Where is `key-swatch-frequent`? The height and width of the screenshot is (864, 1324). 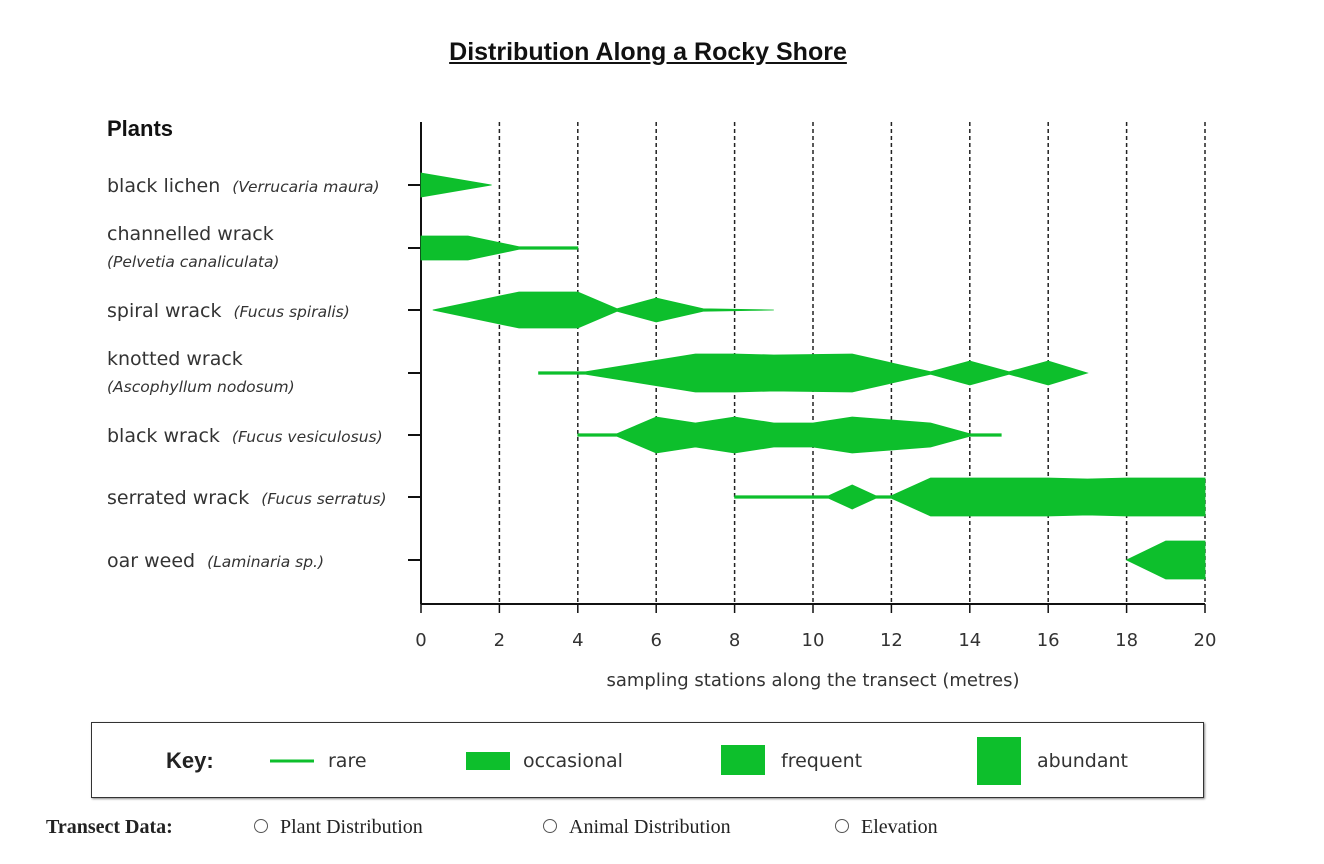 key-swatch-frequent is located at coordinates (743, 760).